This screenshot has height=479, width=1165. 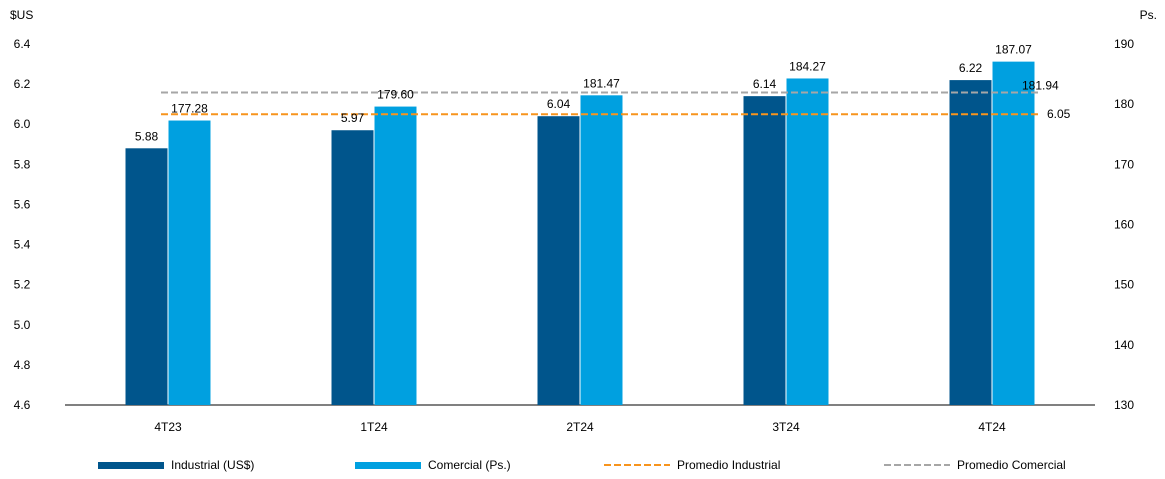 What do you see at coordinates (22, 285) in the screenshot?
I see `y-left-tick-label: 5.2` at bounding box center [22, 285].